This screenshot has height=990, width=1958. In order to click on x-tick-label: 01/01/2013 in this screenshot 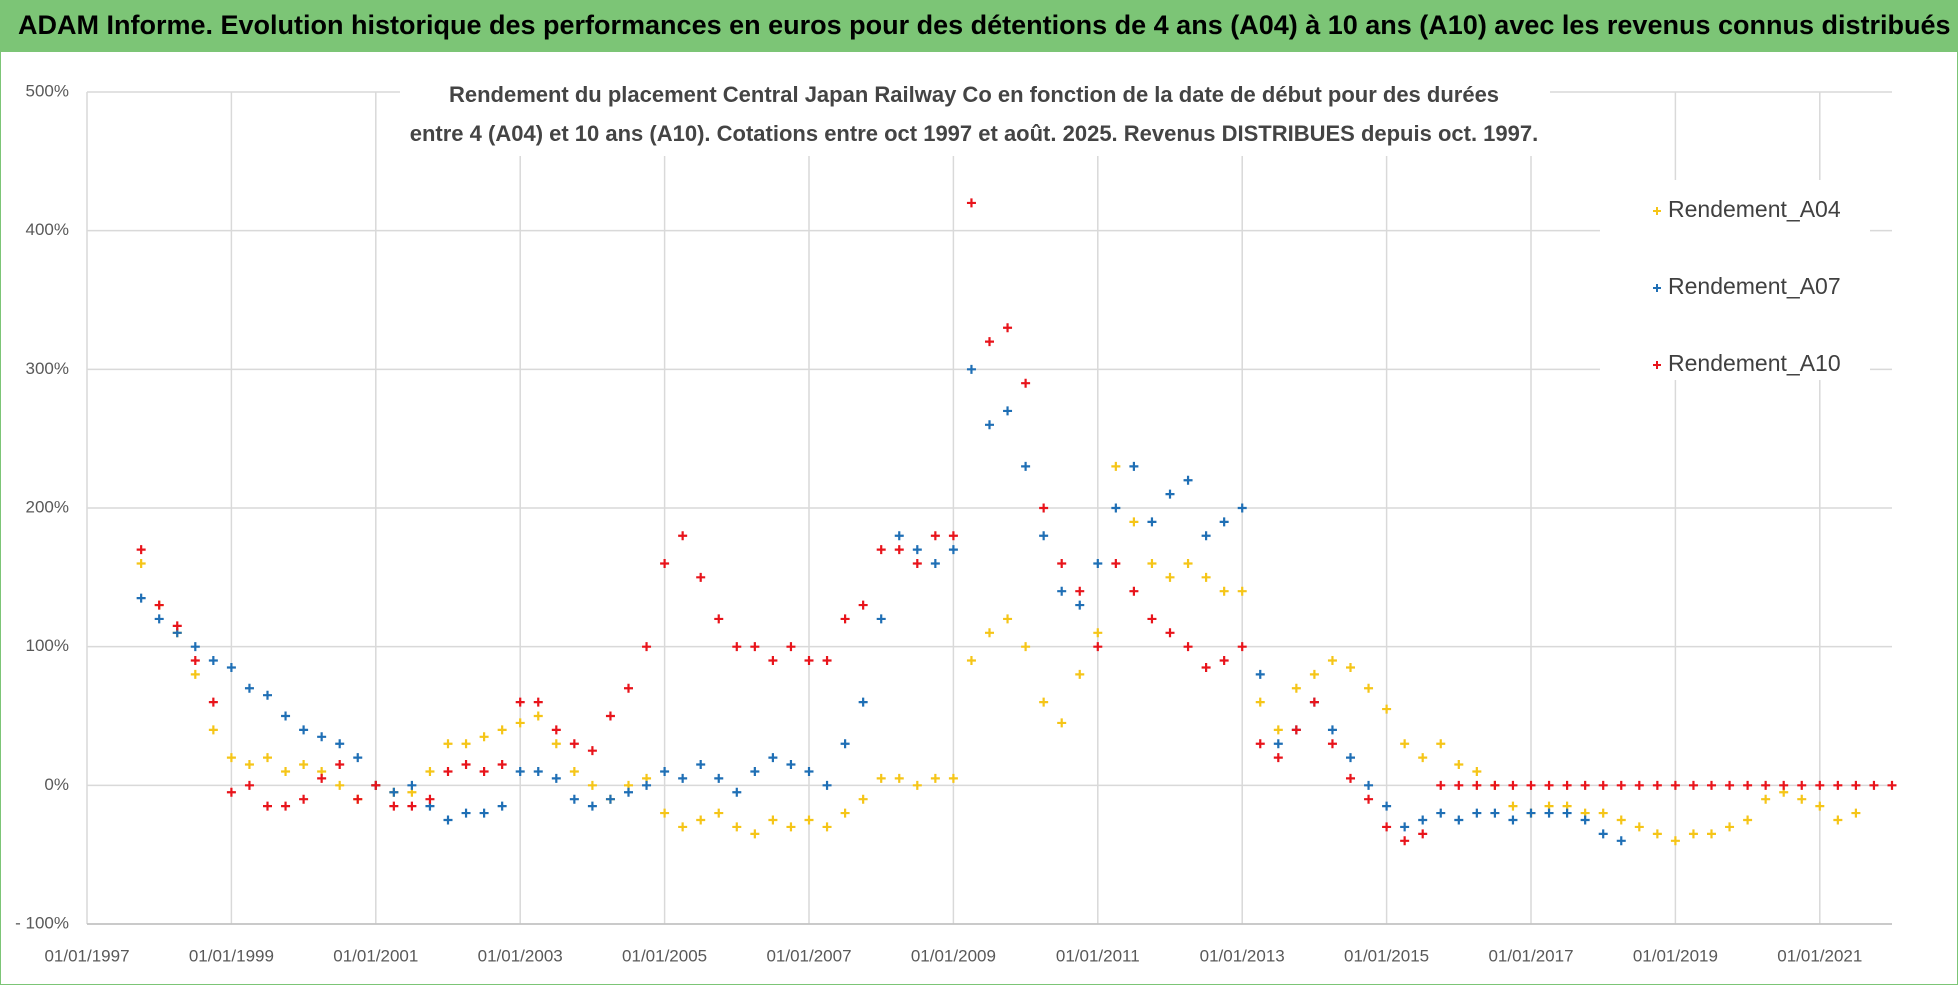, I will do `click(1242, 955)`.